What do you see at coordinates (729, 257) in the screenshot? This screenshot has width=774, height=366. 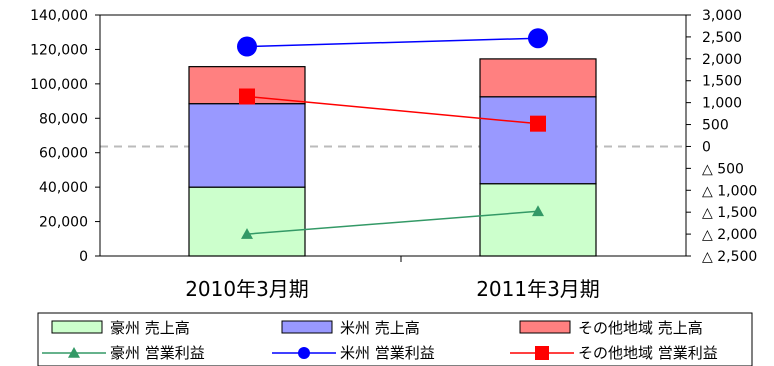 I see `right-axis-tick-label: △ 2,500` at bounding box center [729, 257].